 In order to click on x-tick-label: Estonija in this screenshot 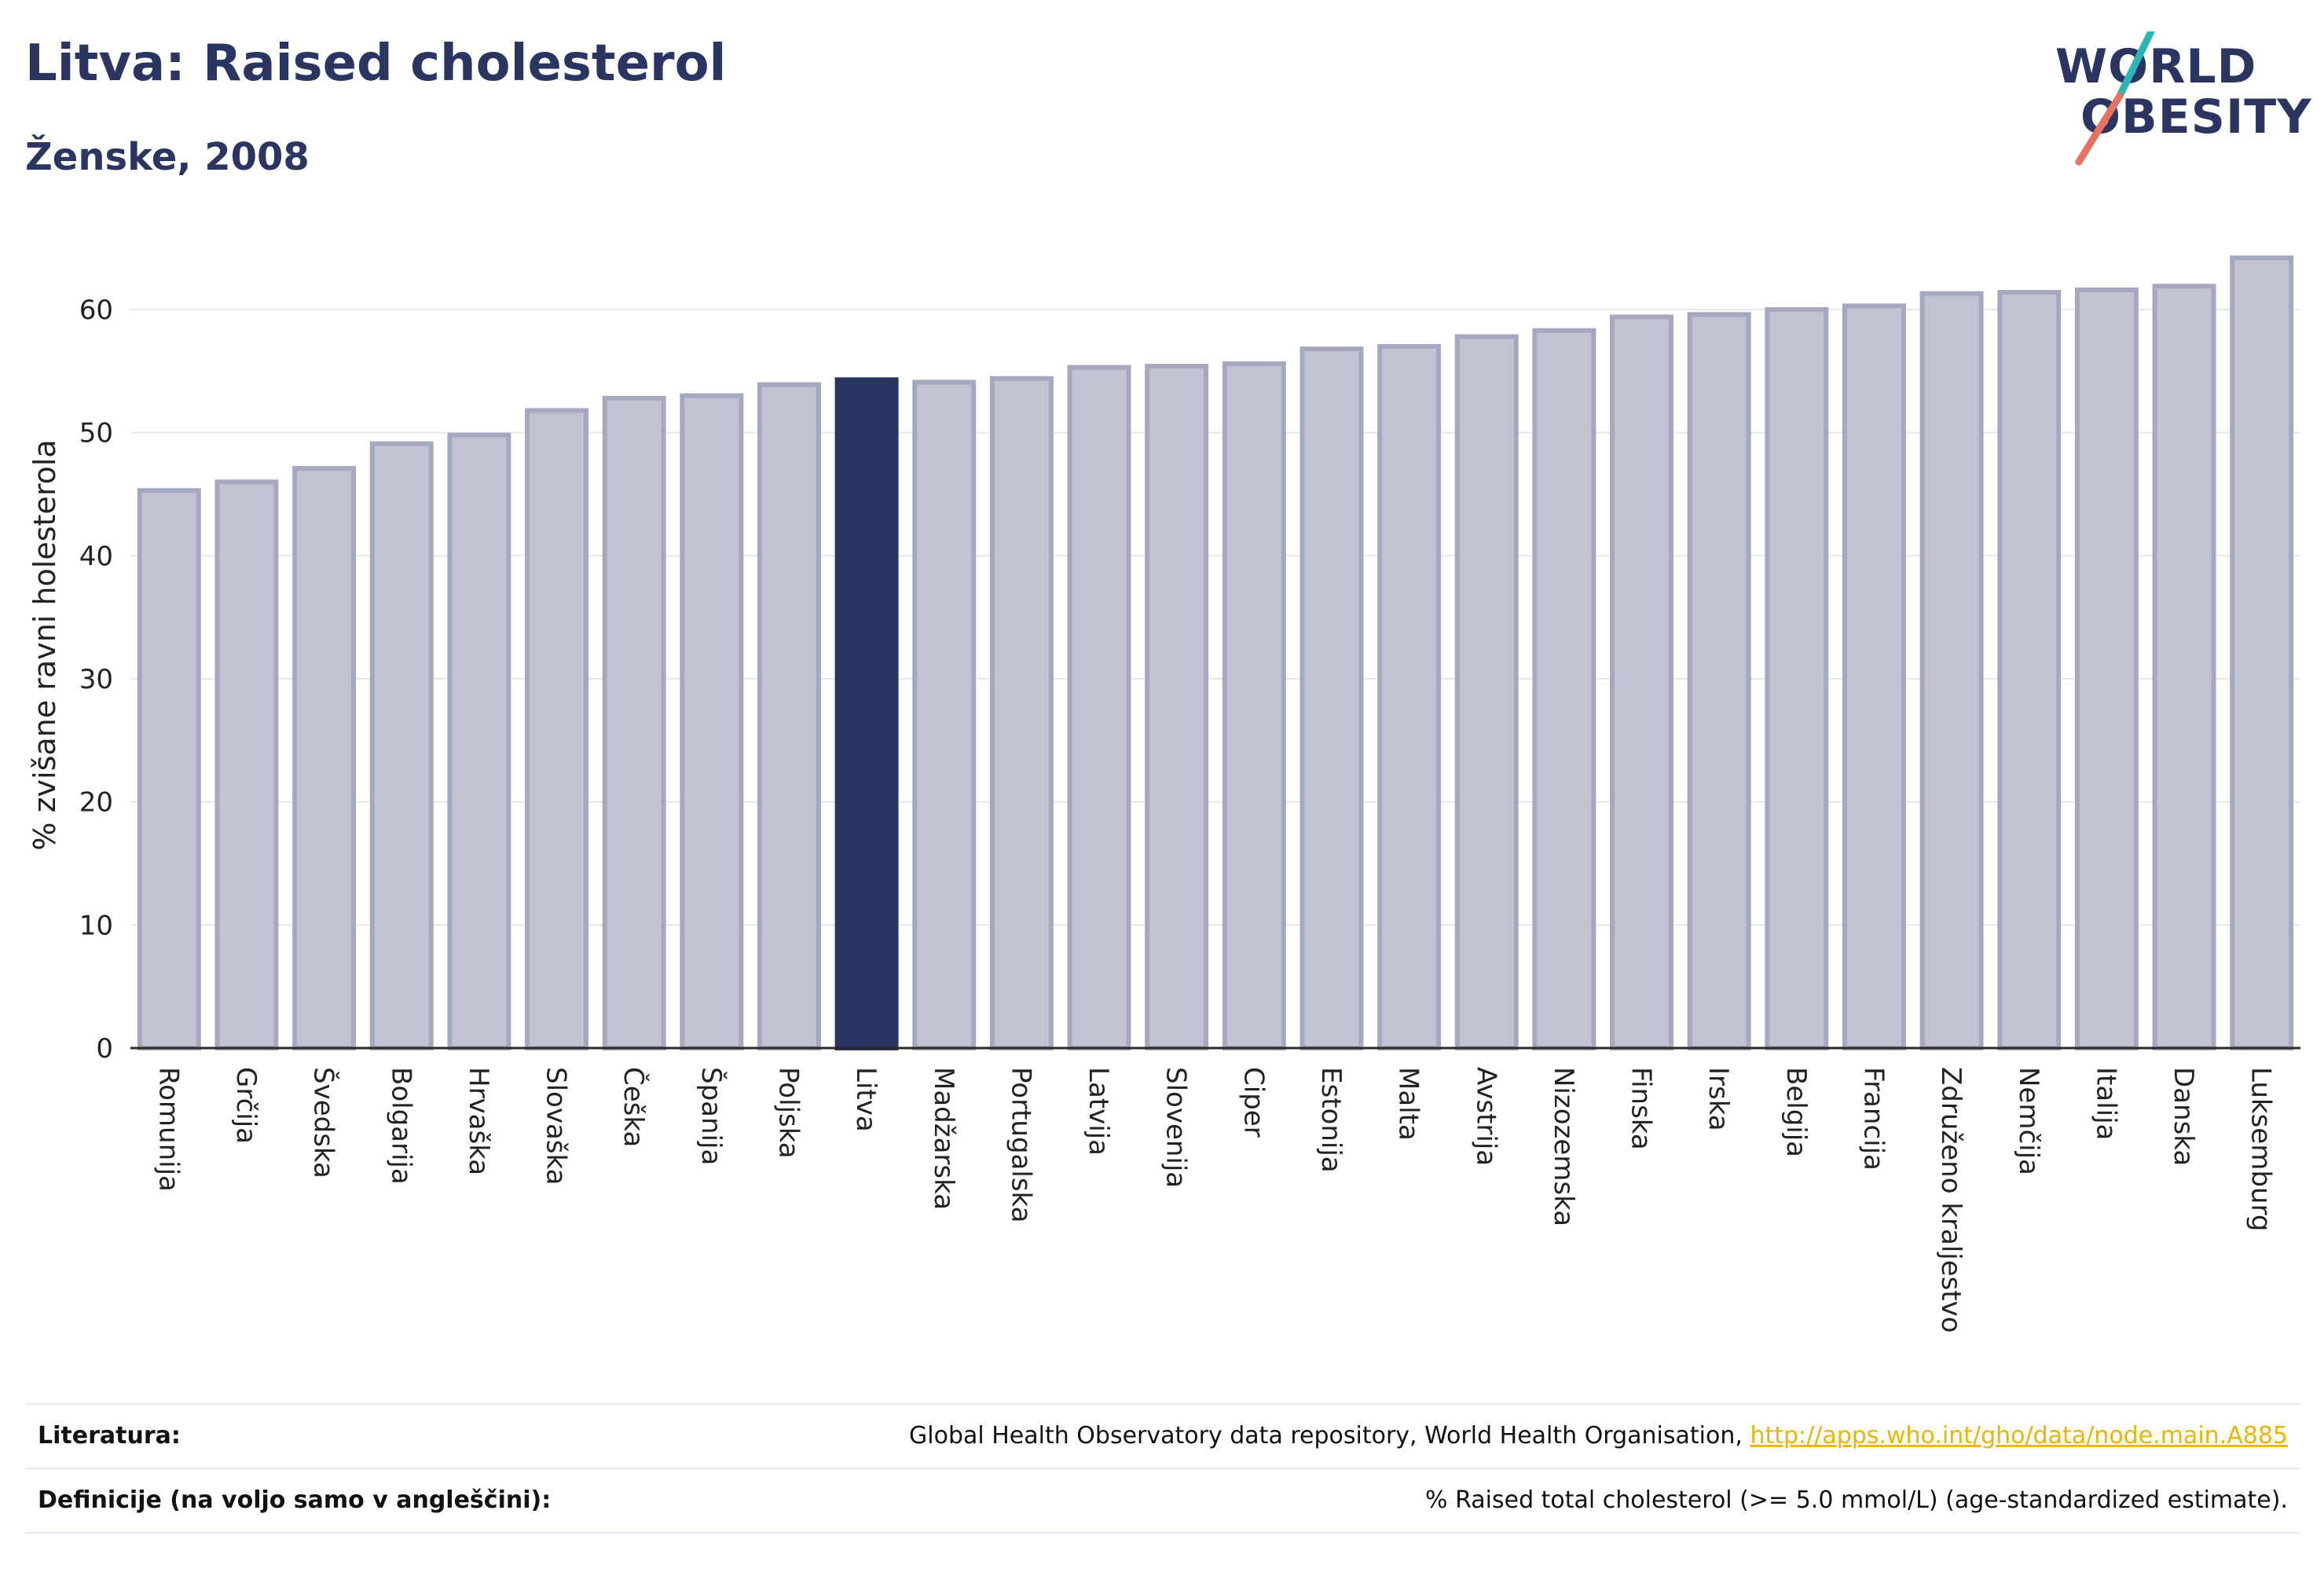, I will do `click(1331, 1120)`.